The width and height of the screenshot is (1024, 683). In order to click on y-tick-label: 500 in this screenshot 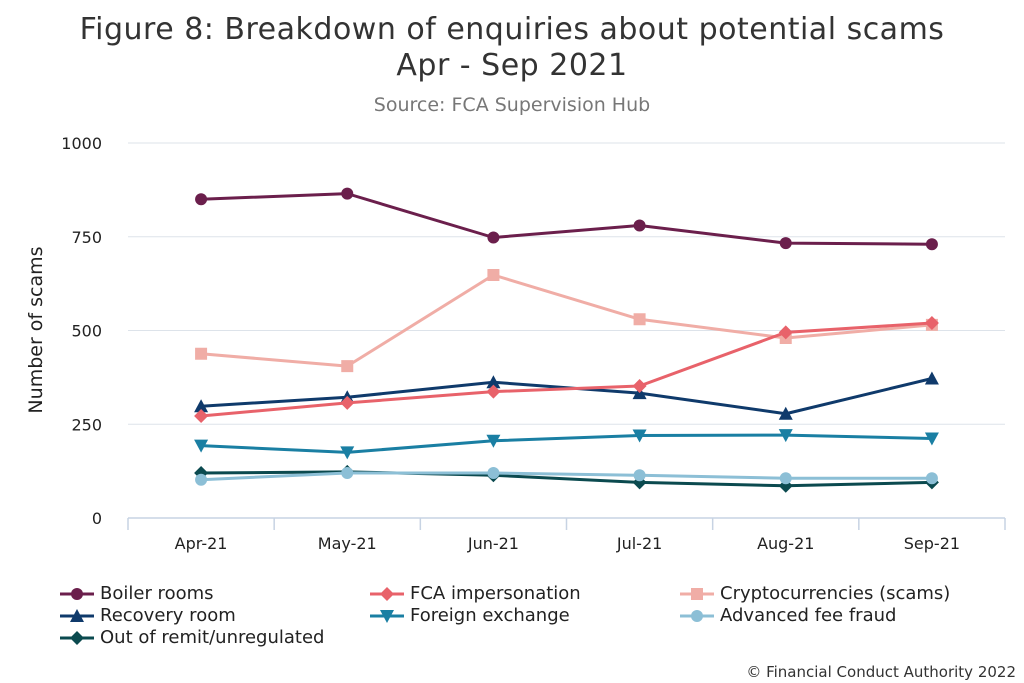, I will do `click(86, 331)`.